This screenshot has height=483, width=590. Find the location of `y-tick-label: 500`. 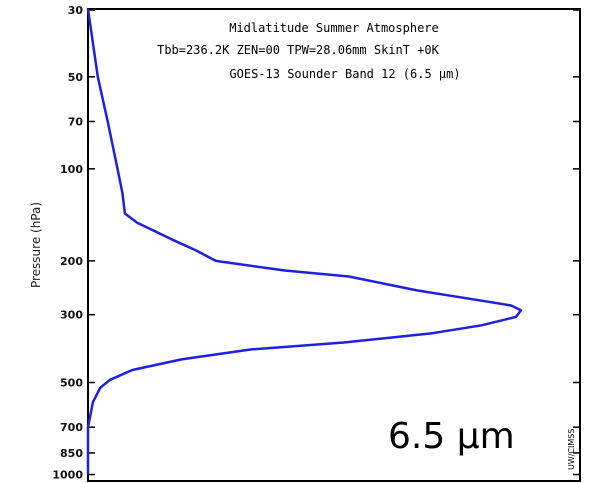

y-tick-label: 500 is located at coordinates (71, 383).